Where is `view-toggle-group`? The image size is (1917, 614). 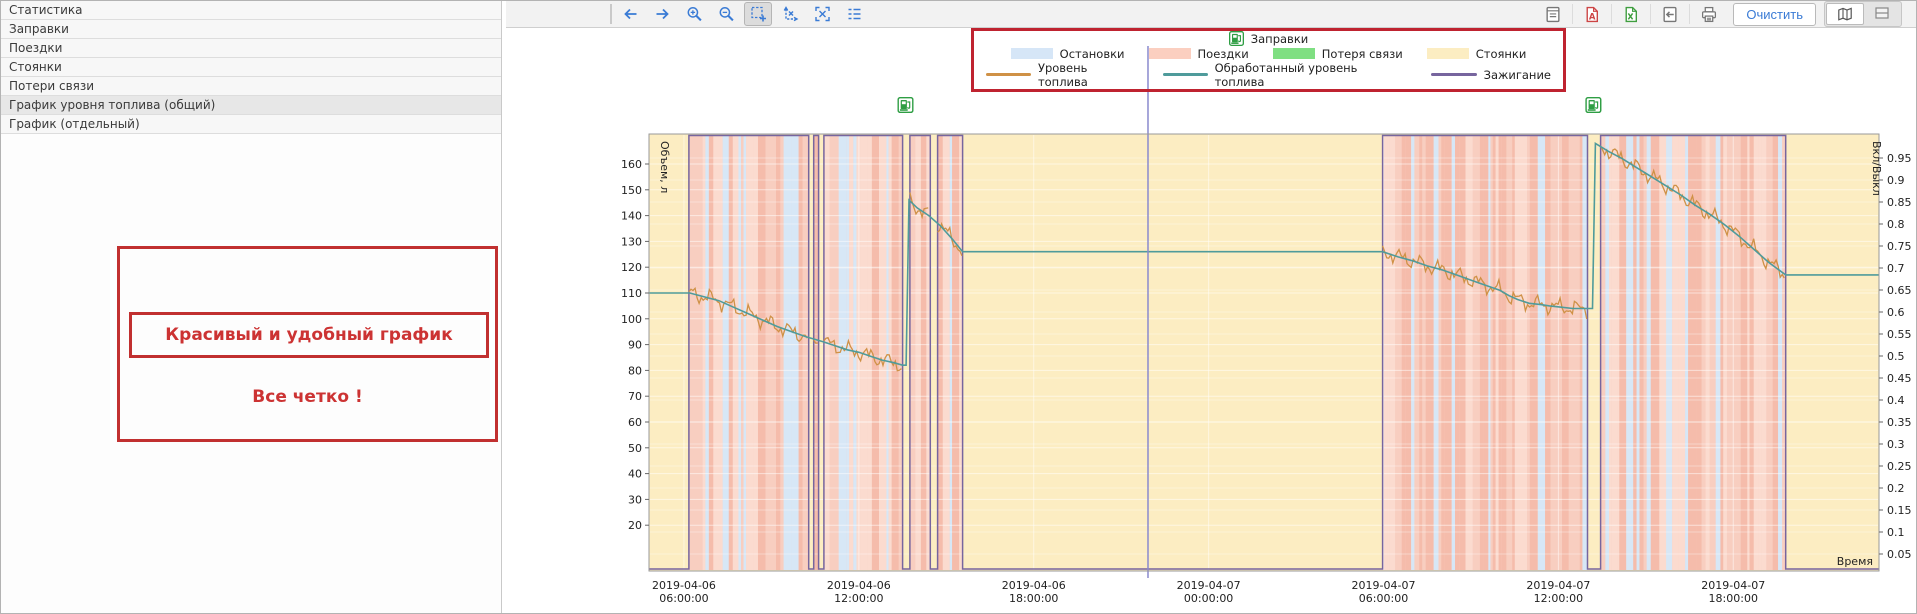 view-toggle-group is located at coordinates (1863, 14).